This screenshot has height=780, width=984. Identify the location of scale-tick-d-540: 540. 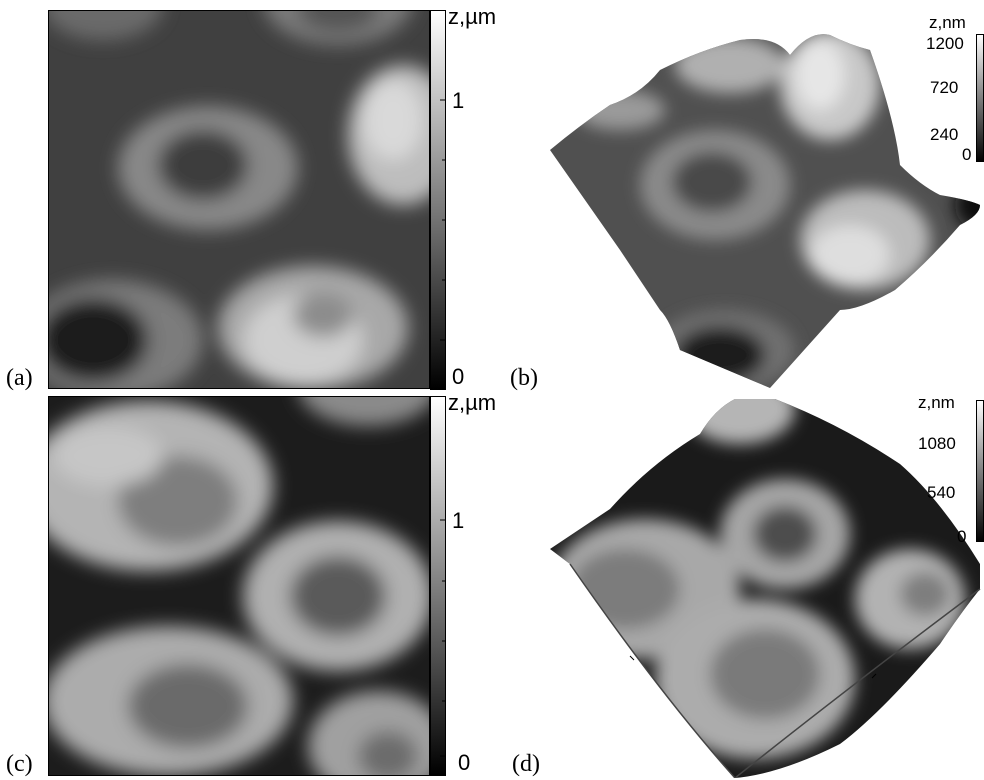
(941, 492).